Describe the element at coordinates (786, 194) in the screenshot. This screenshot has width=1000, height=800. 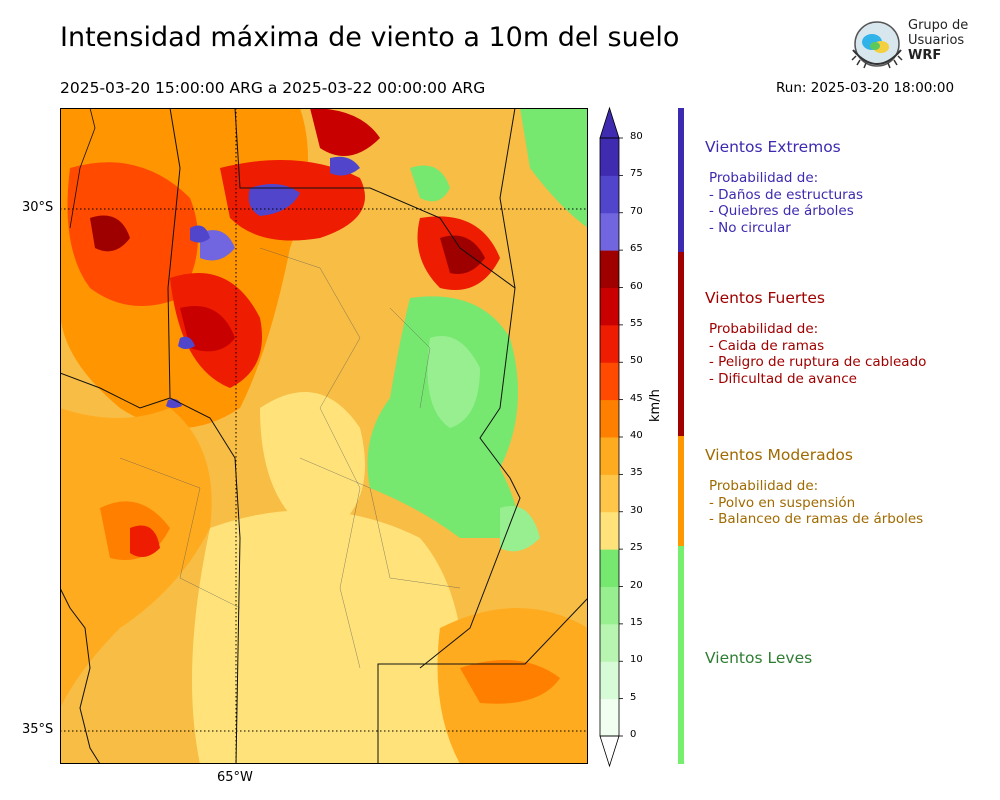
I see `category-line: - Daños de estructuras` at that location.